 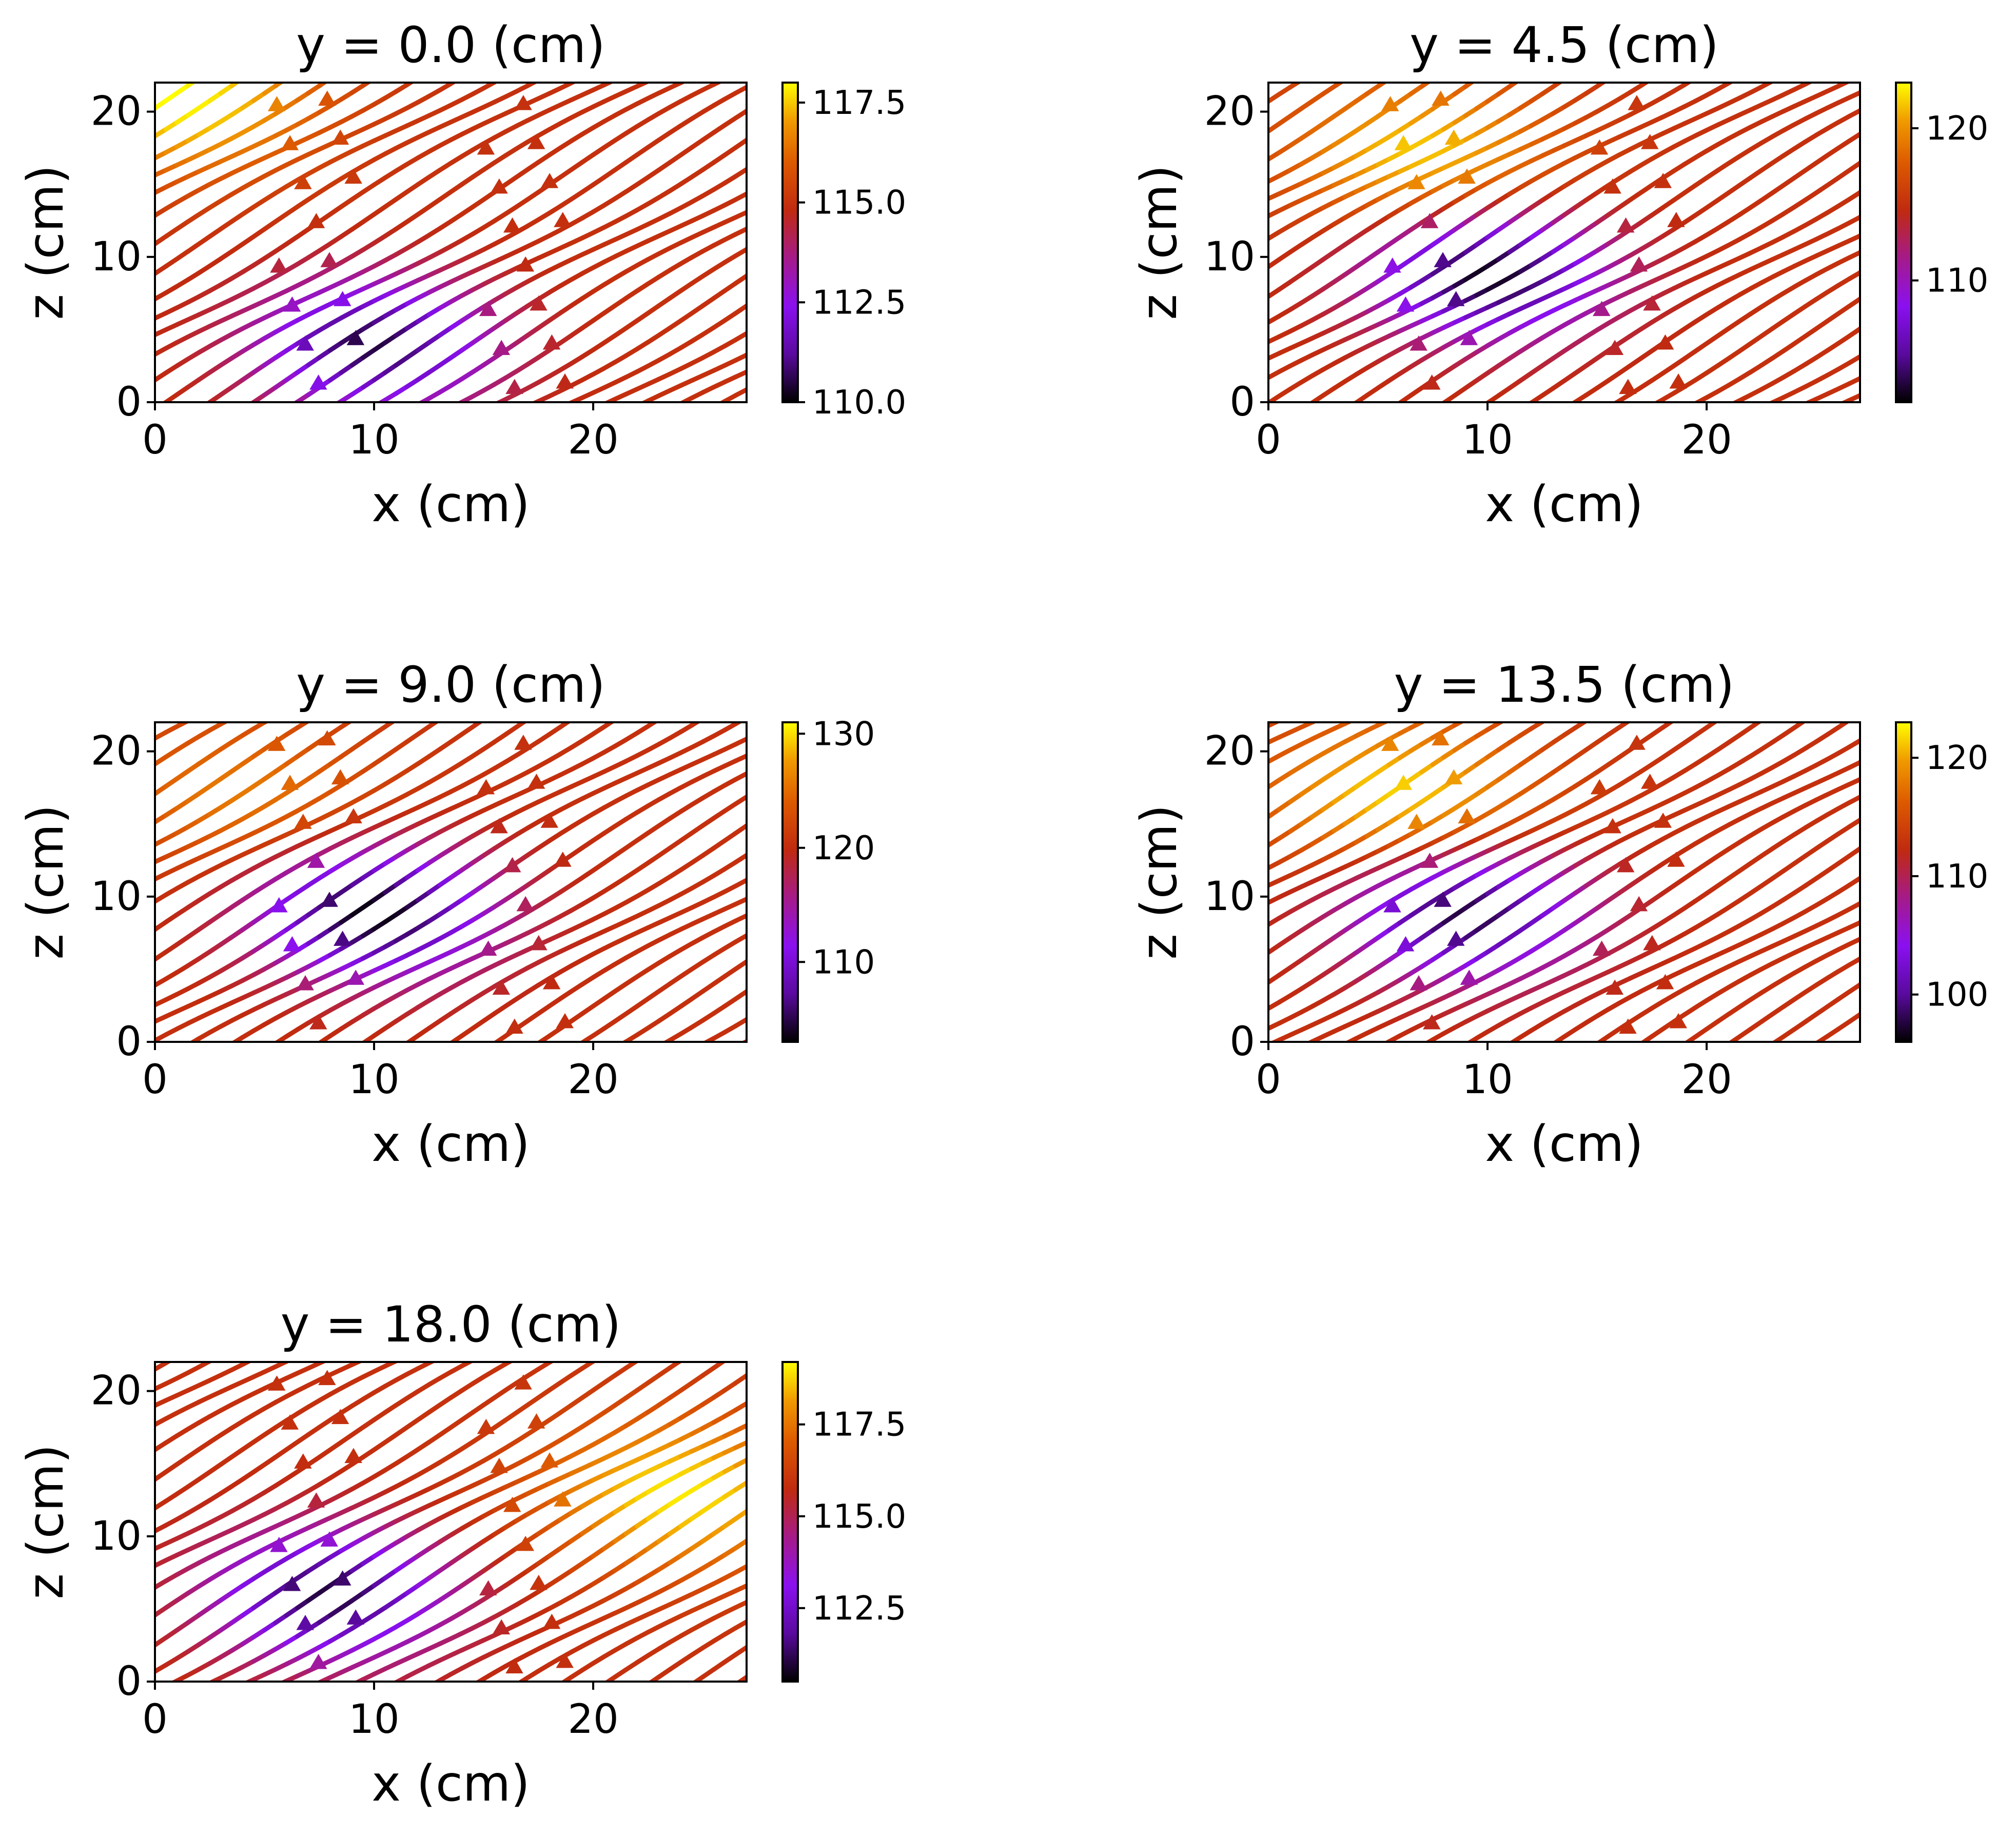 I want to click on colorbar-tick-label: 120, so click(x=1957, y=129).